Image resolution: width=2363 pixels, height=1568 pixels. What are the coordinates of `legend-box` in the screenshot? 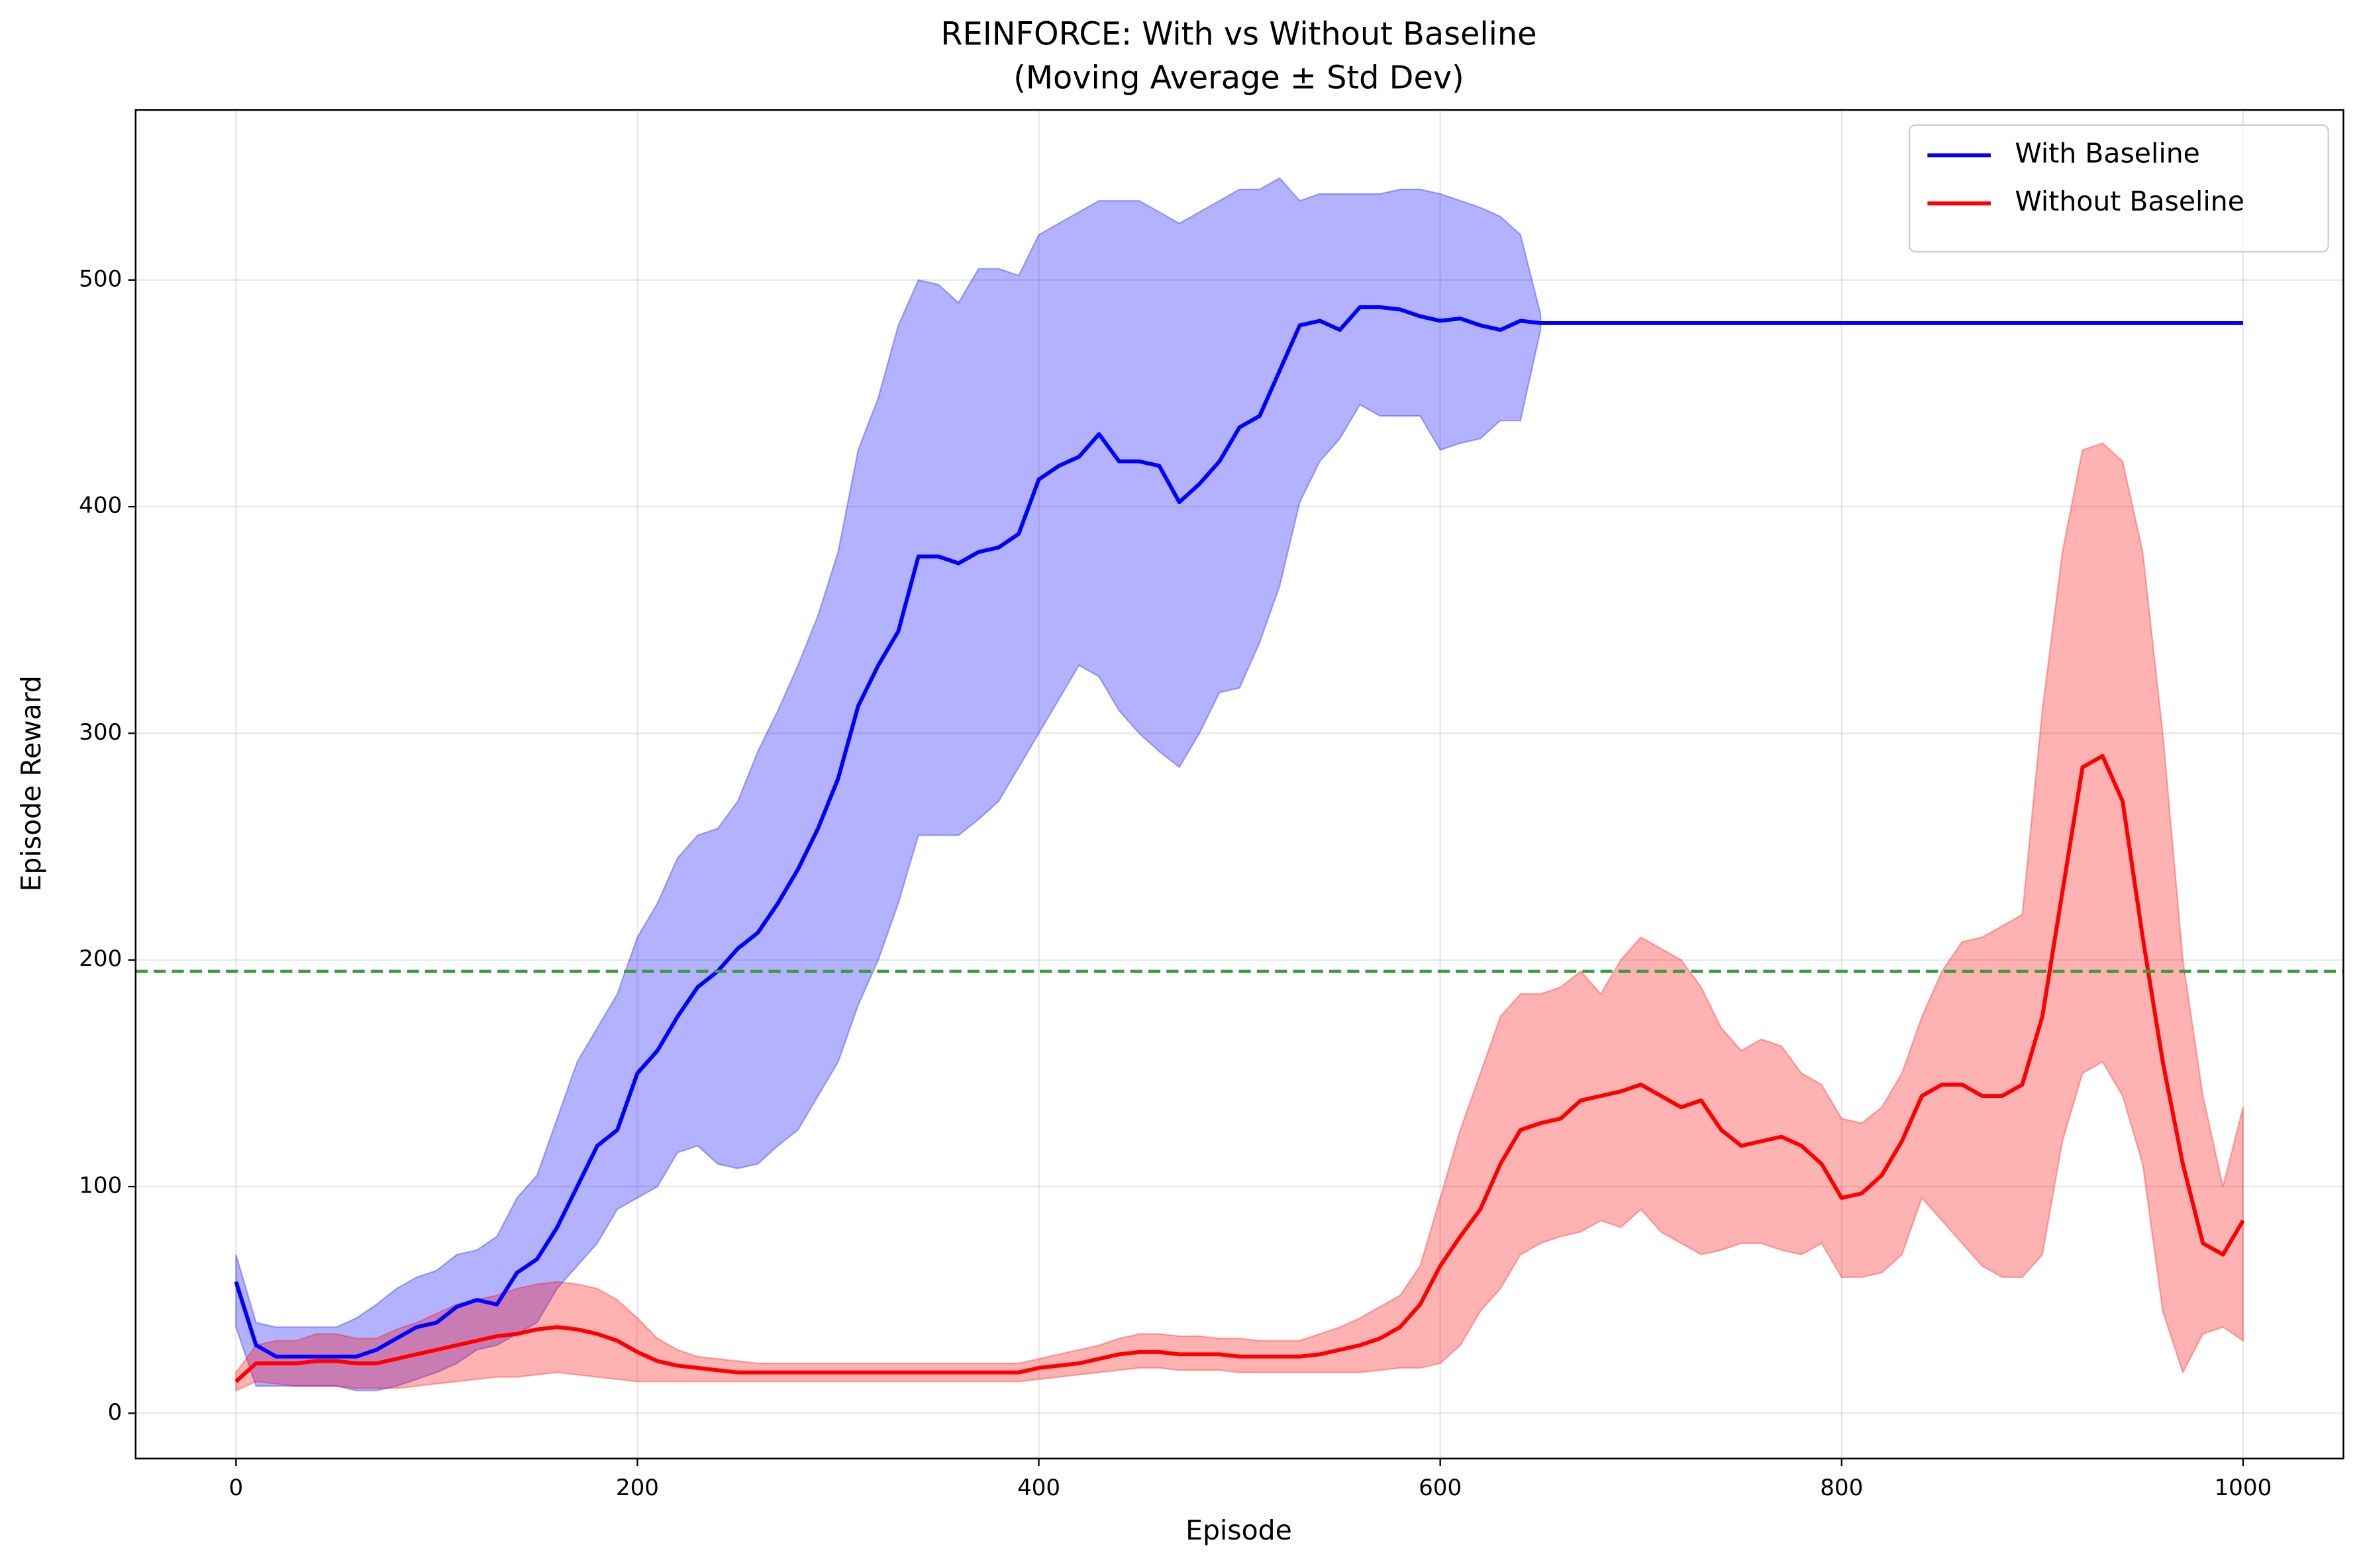 It's located at (2118, 188).